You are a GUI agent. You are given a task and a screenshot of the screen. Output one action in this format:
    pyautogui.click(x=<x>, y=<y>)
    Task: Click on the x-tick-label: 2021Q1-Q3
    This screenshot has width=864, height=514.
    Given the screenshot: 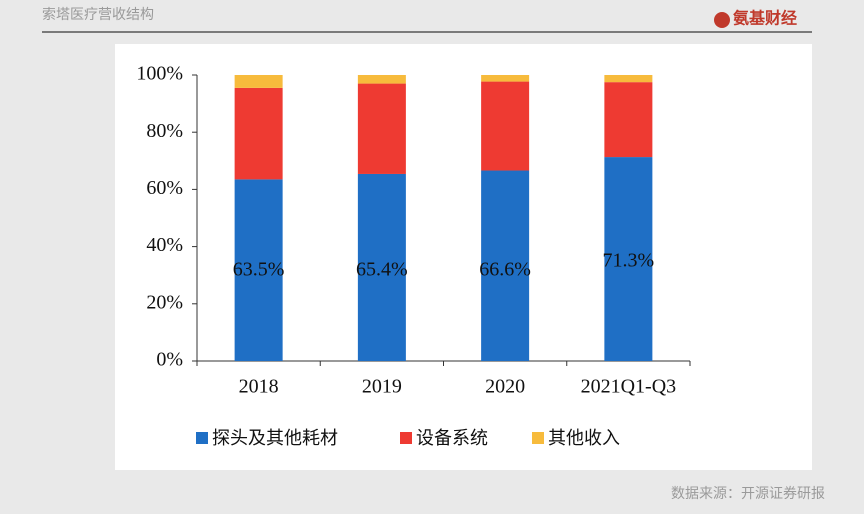 What is the action you would take?
    pyautogui.click(x=629, y=387)
    